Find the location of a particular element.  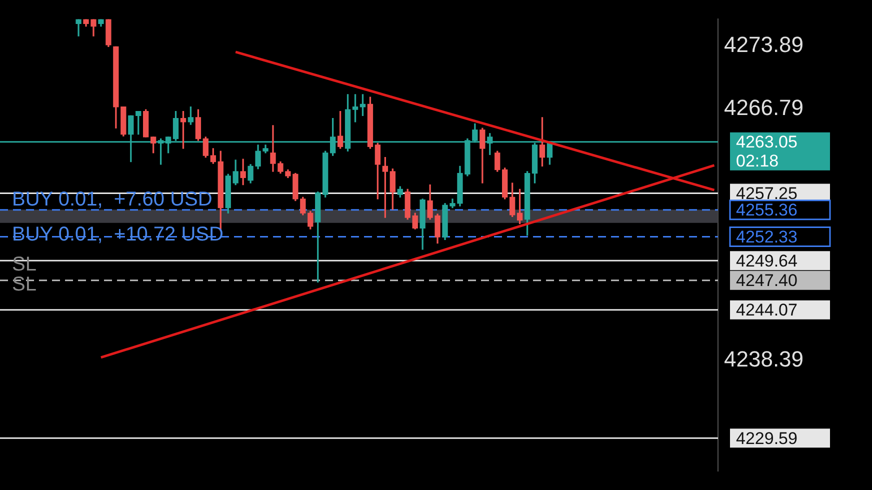

y-tick-label: 4266.79 is located at coordinates (764, 107).